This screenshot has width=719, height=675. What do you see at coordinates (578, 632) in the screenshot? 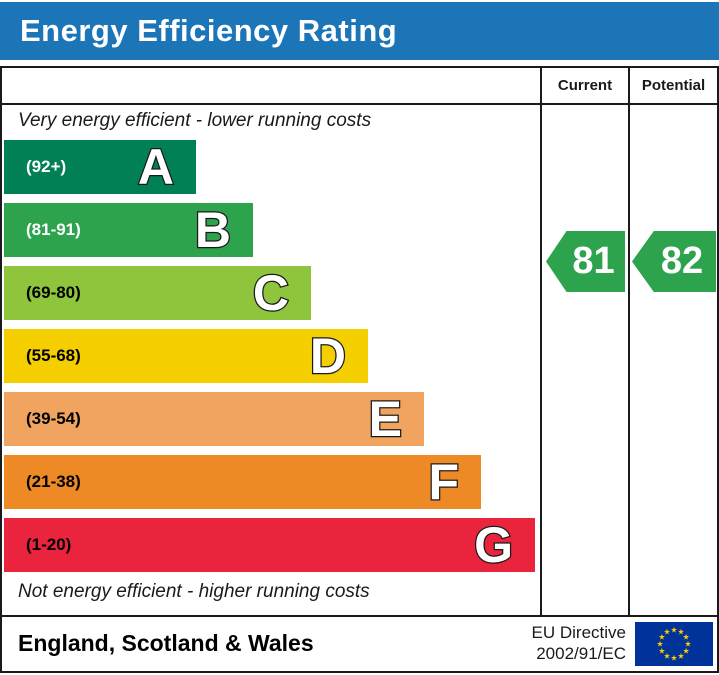
I see `eu-directive-line1: EU Directive` at bounding box center [578, 632].